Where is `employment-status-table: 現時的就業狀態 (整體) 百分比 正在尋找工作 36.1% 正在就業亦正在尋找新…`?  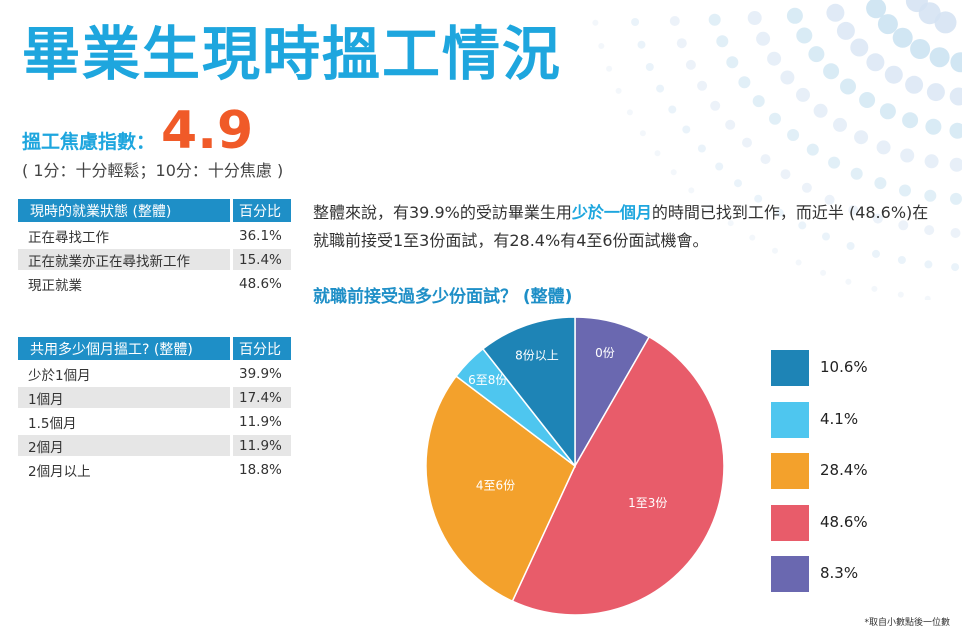 employment-status-table: 現時的就業狀態 (整體) 百分比 正在尋找工作 36.1% 正在就業亦正在尋找新… is located at coordinates (154, 246).